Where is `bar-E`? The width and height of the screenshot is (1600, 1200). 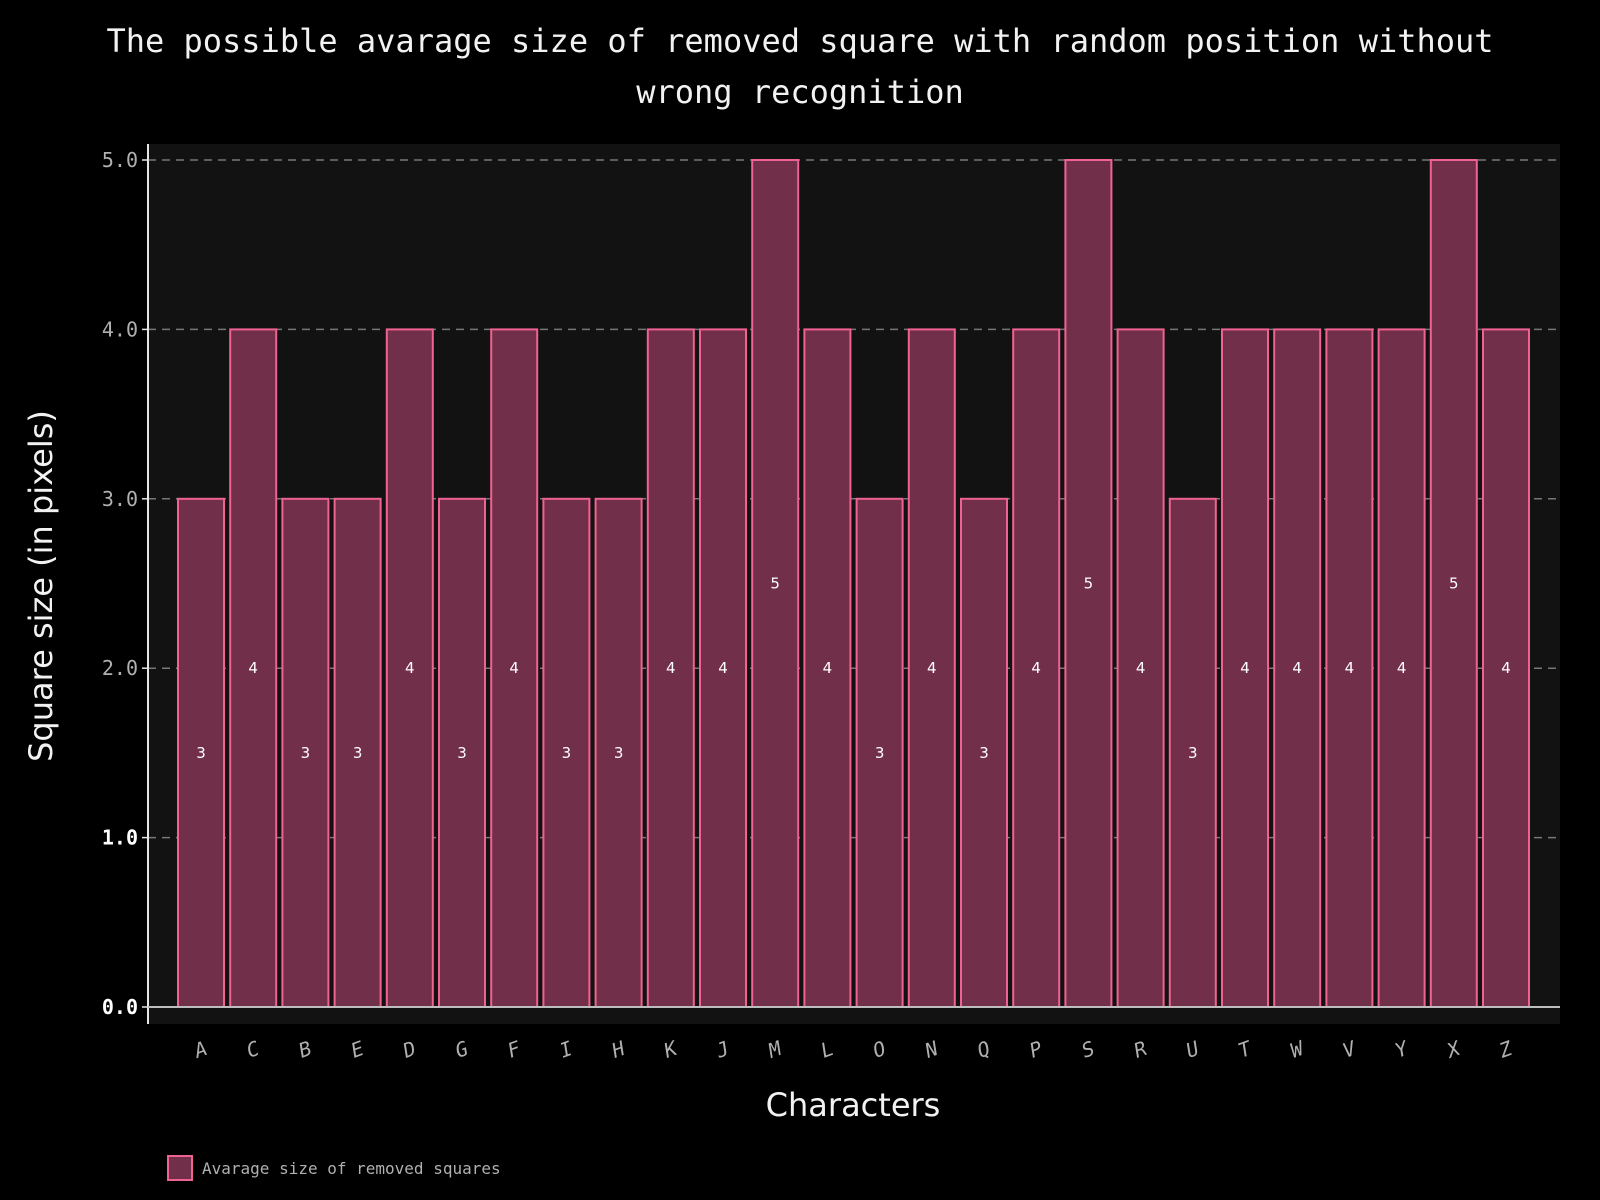
bar-E is located at coordinates (357, 752).